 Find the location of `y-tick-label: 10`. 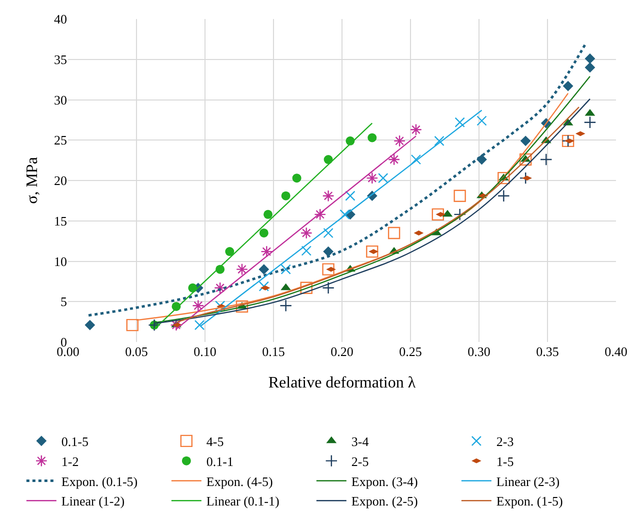

y-tick-label: 10 is located at coordinates (60, 261).